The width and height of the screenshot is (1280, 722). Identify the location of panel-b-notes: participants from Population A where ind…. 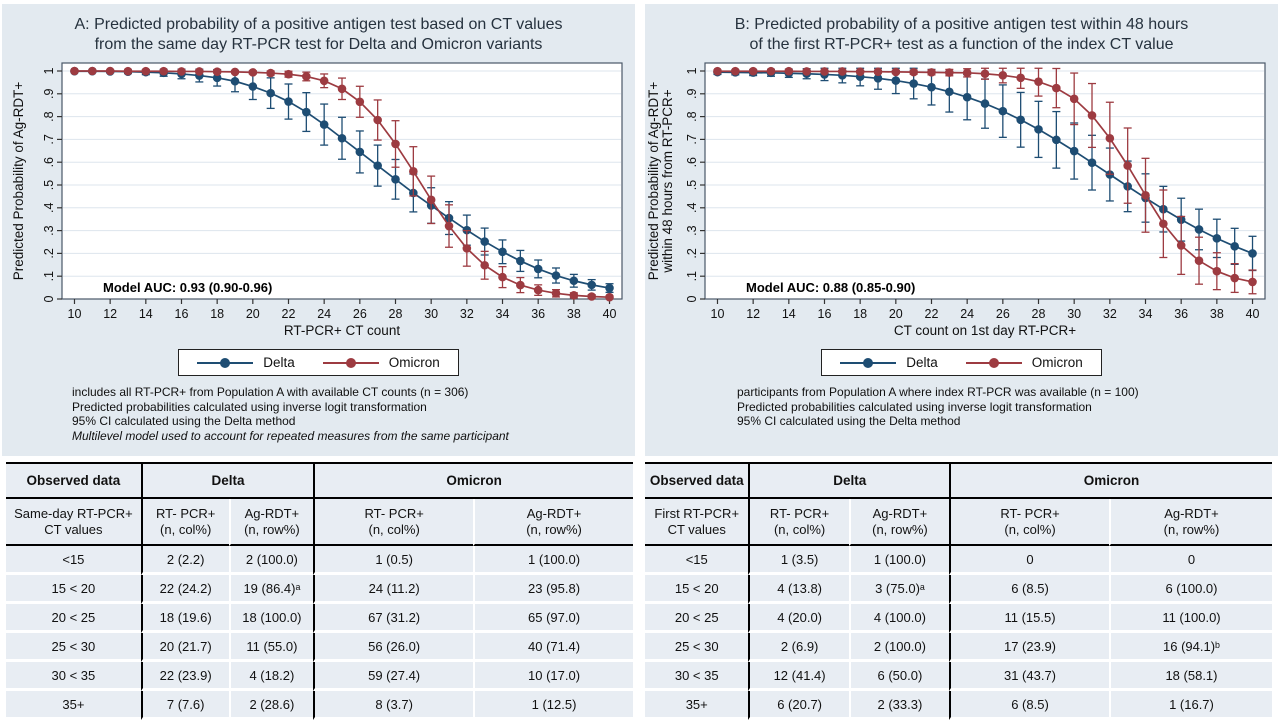
(938, 407).